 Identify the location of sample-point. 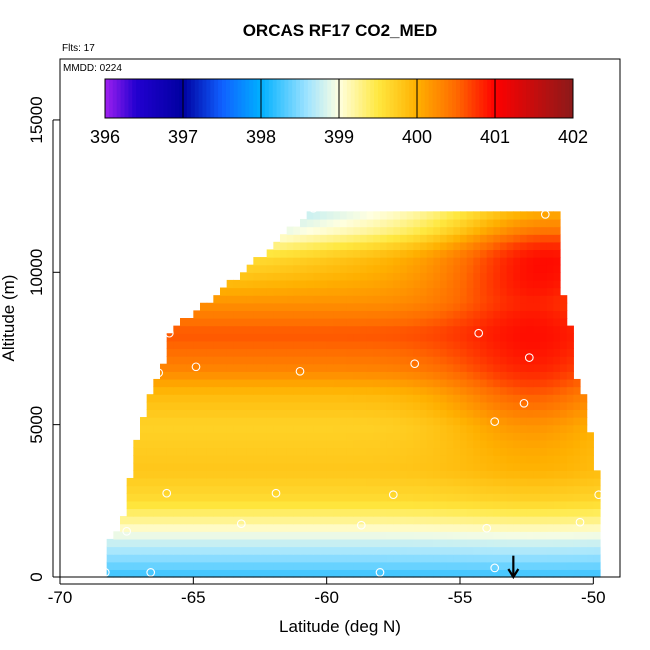
(313, 208).